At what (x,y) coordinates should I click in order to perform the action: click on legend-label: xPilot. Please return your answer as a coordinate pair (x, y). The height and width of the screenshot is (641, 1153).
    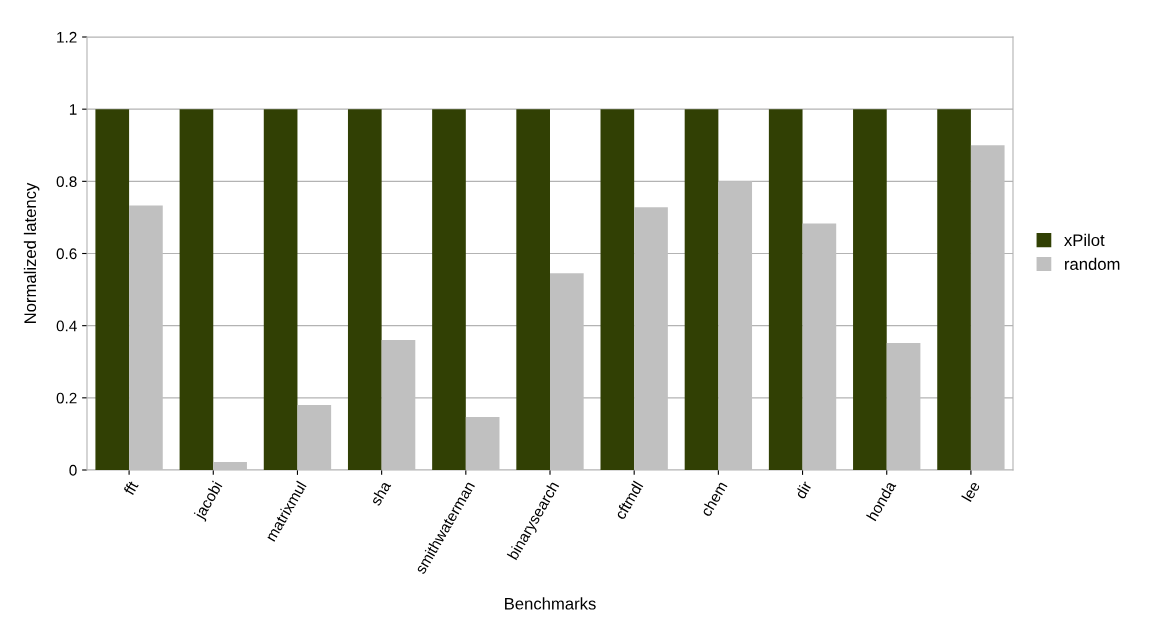
    Looking at the image, I should click on (1084, 240).